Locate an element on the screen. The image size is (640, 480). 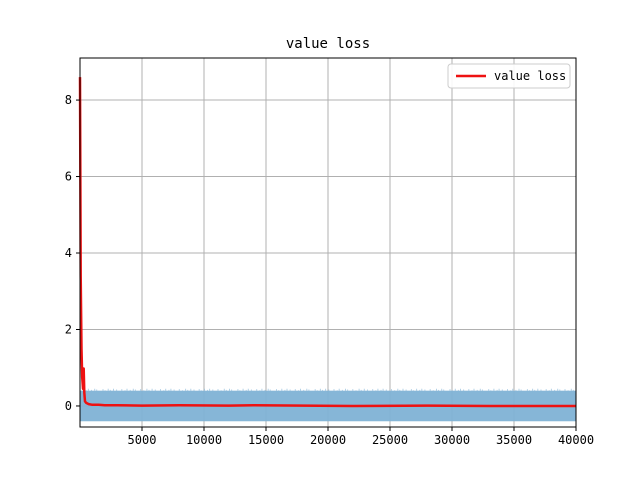
x-tick-label: 25000 is located at coordinates (390, 440).